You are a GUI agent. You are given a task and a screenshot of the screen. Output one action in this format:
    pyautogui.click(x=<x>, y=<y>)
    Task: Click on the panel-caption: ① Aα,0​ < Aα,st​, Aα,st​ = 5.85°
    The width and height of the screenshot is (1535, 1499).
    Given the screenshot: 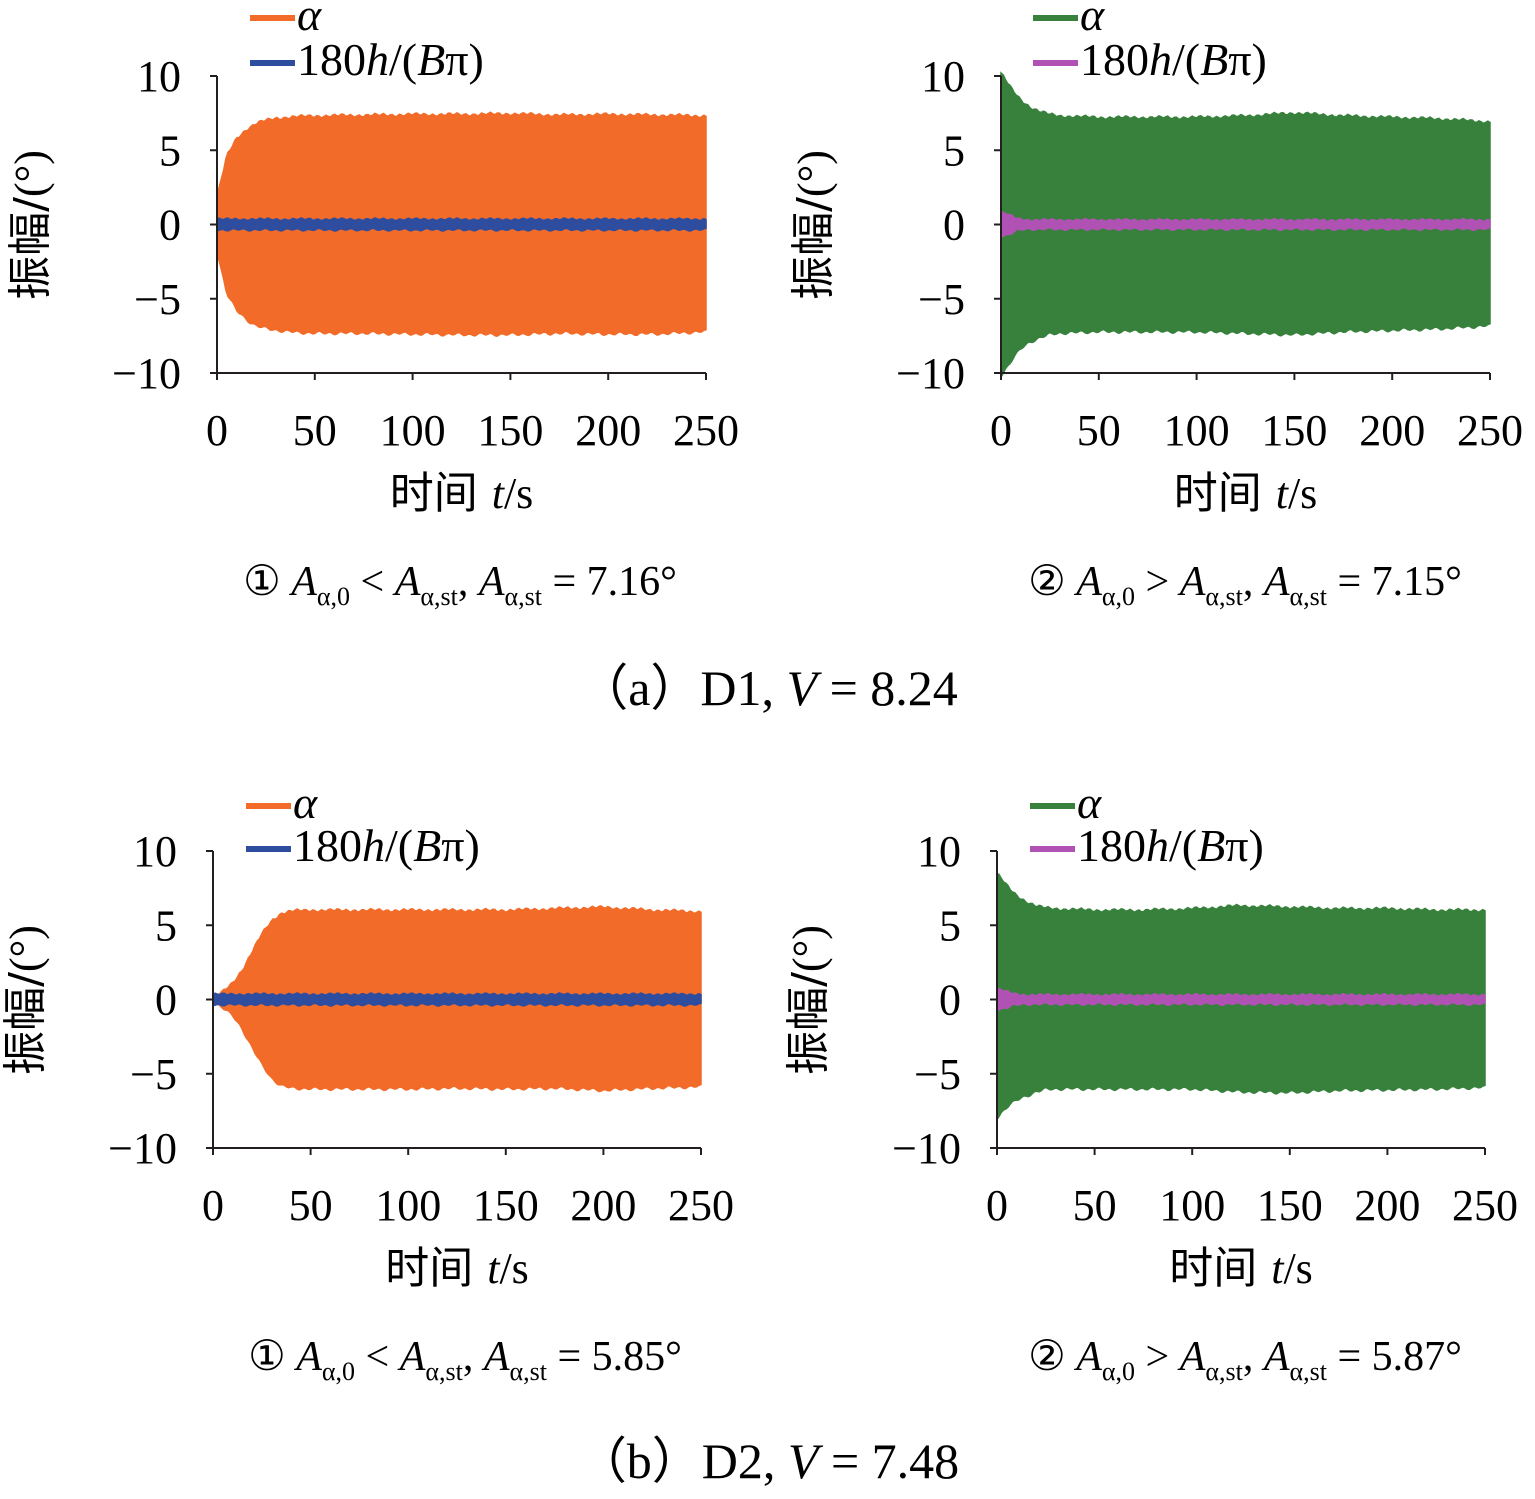 What is the action you would take?
    pyautogui.click(x=465, y=1360)
    